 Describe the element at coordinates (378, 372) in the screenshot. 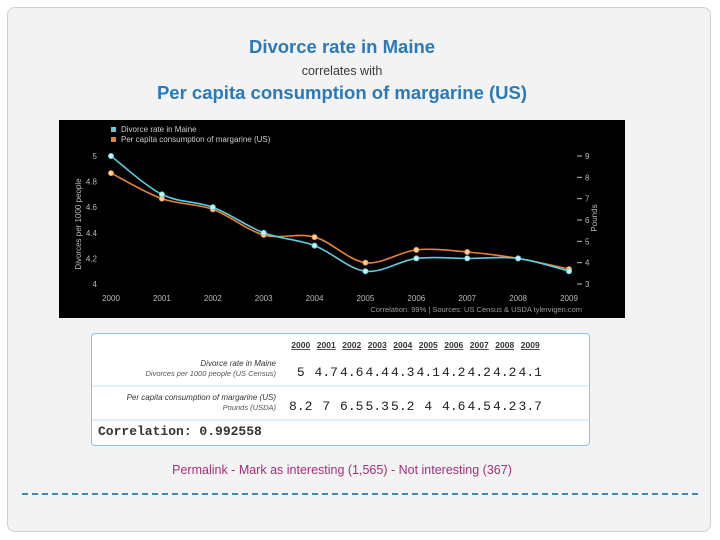

I see `table-cell-value: 4.4` at that location.